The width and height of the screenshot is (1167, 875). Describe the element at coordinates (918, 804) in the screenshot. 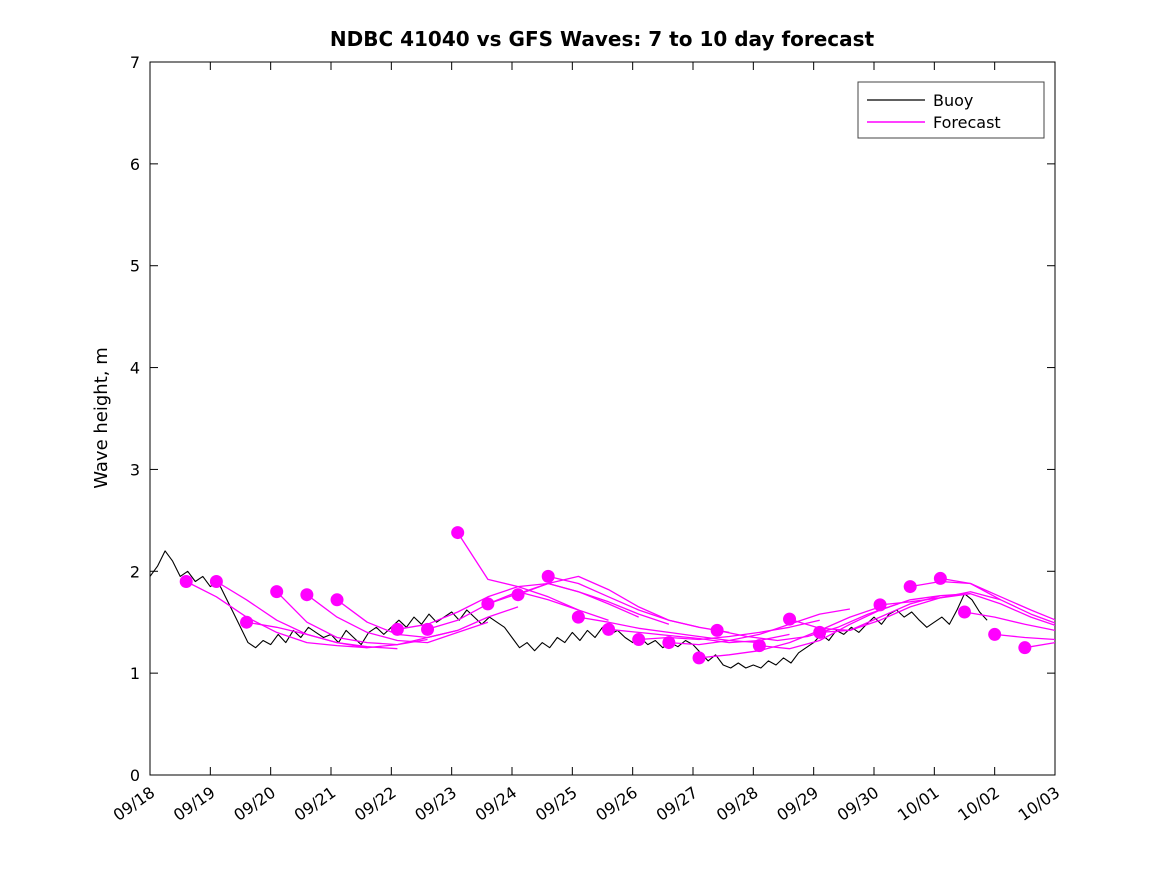

I see `x-tick-label: 10/01` at that location.